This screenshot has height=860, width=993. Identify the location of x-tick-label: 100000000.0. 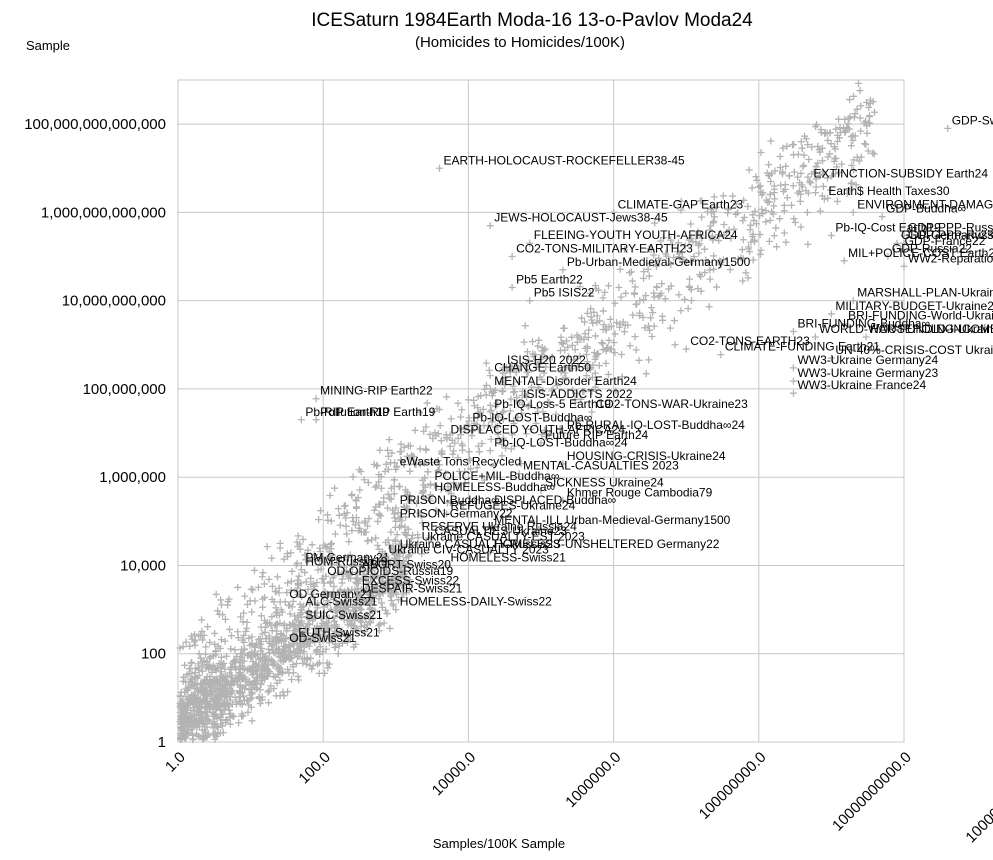
(733, 786).